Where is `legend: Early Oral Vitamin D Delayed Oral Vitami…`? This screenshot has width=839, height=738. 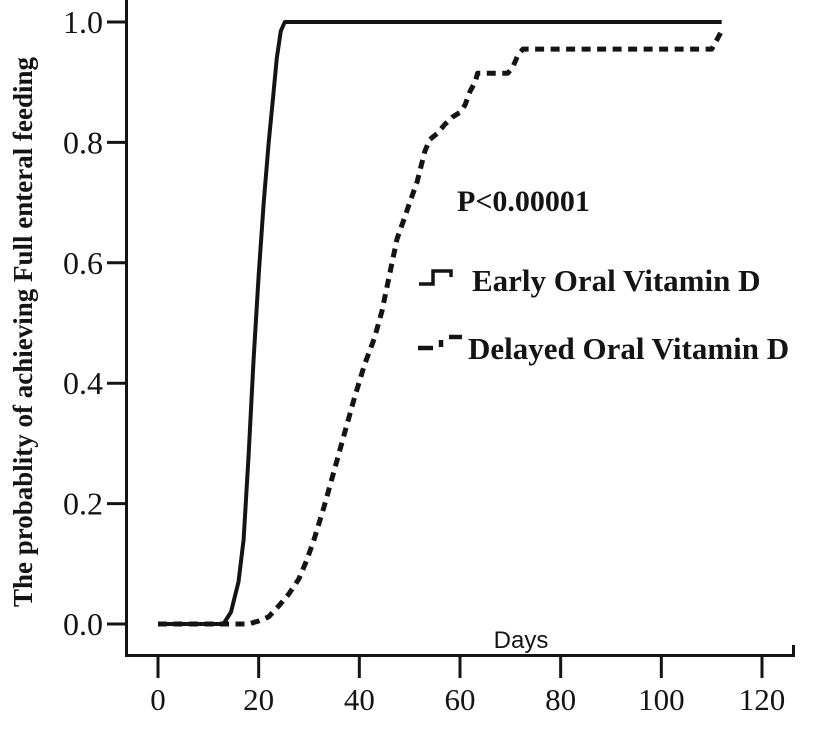
legend: Early Oral Vitamin D Delayed Oral Vitami… is located at coordinates (603, 314).